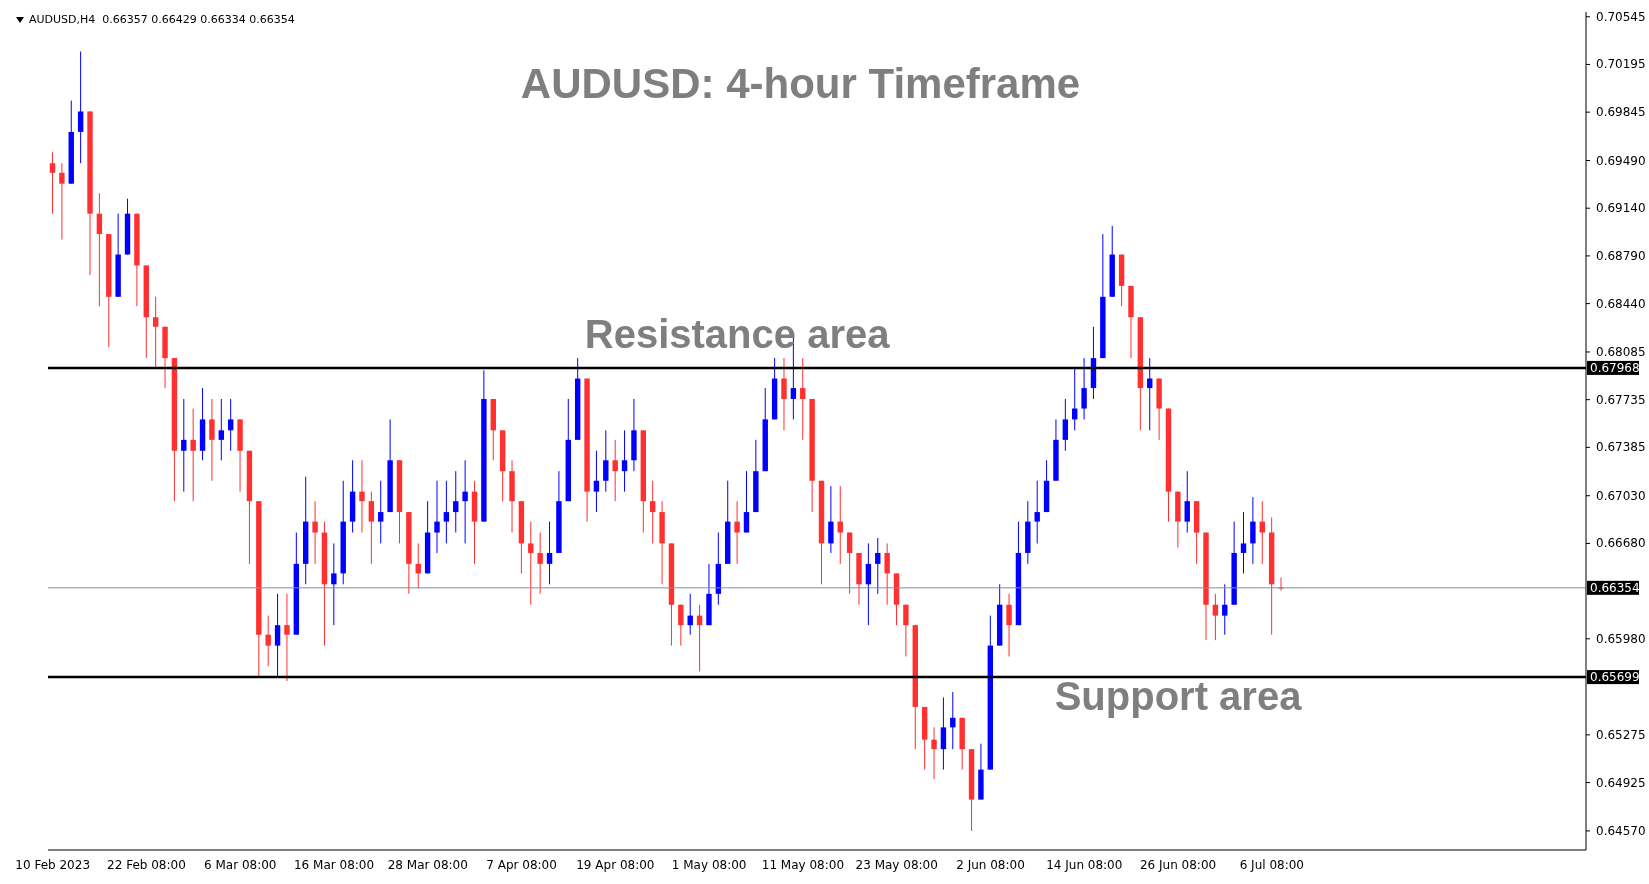  Describe the element at coordinates (800, 84) in the screenshot. I see `text: AUDUSD: 4-hour Timeframe` at that location.